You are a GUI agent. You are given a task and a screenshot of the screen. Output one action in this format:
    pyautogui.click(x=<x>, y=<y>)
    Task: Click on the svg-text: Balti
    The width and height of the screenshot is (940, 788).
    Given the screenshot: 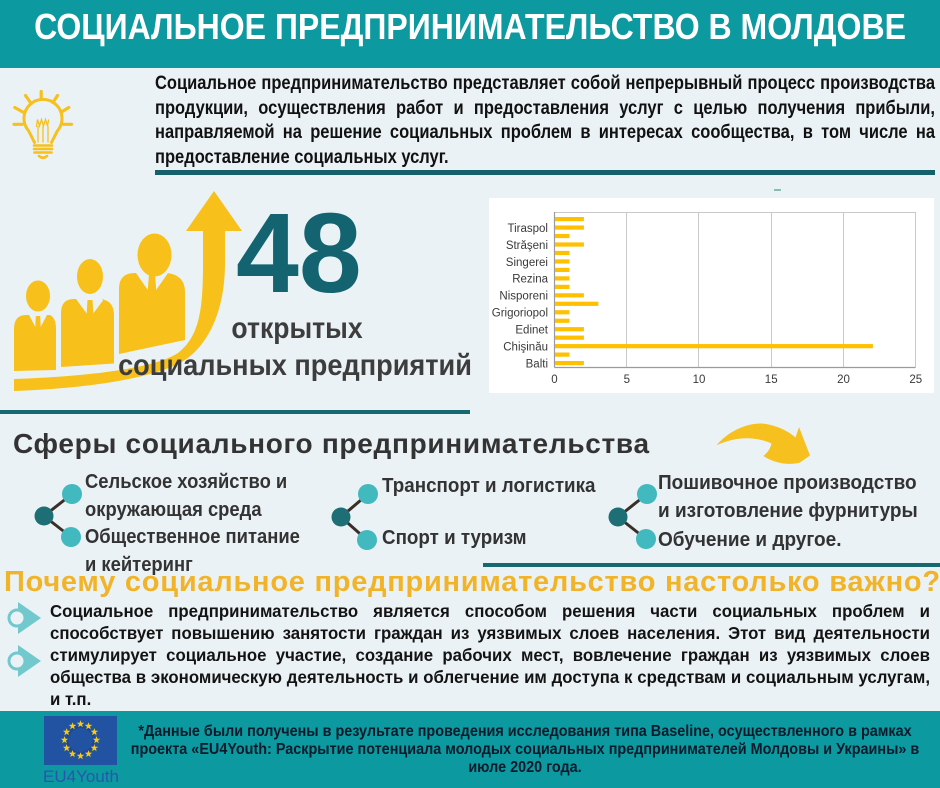 What is the action you would take?
    pyautogui.click(x=537, y=364)
    